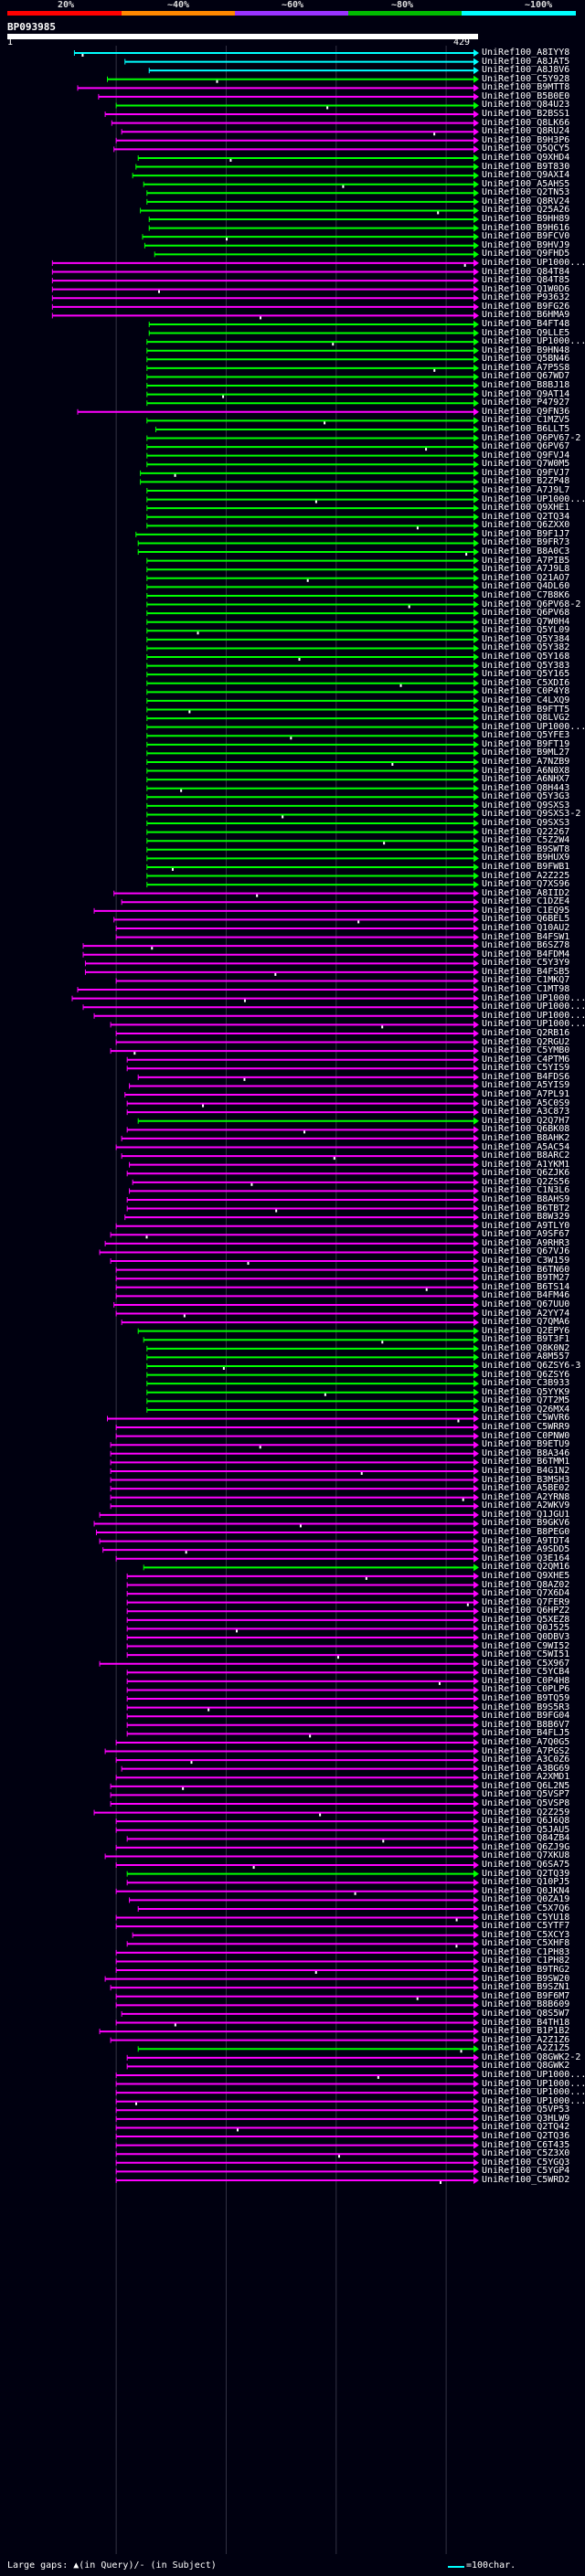 This screenshot has height=2576, width=585. What do you see at coordinates (526, 963) in the screenshot?
I see `hit-label: UniRef100_C5Y3Y9` at bounding box center [526, 963].